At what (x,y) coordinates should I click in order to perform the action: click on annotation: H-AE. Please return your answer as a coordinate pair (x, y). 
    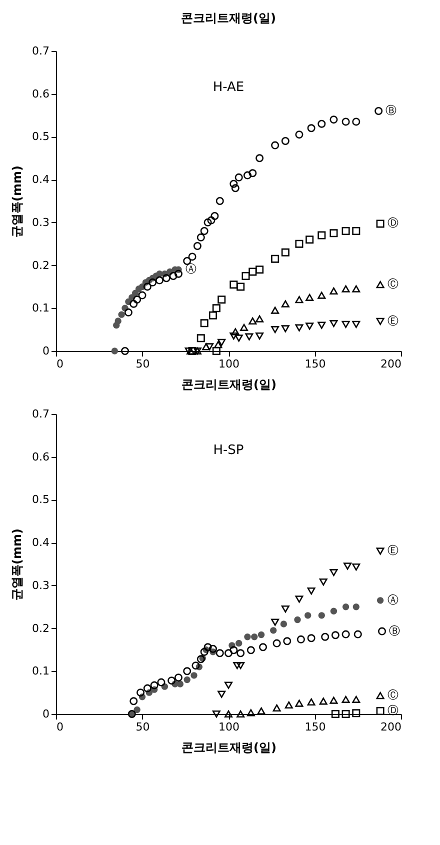
    Looking at the image, I should click on (228, 87).